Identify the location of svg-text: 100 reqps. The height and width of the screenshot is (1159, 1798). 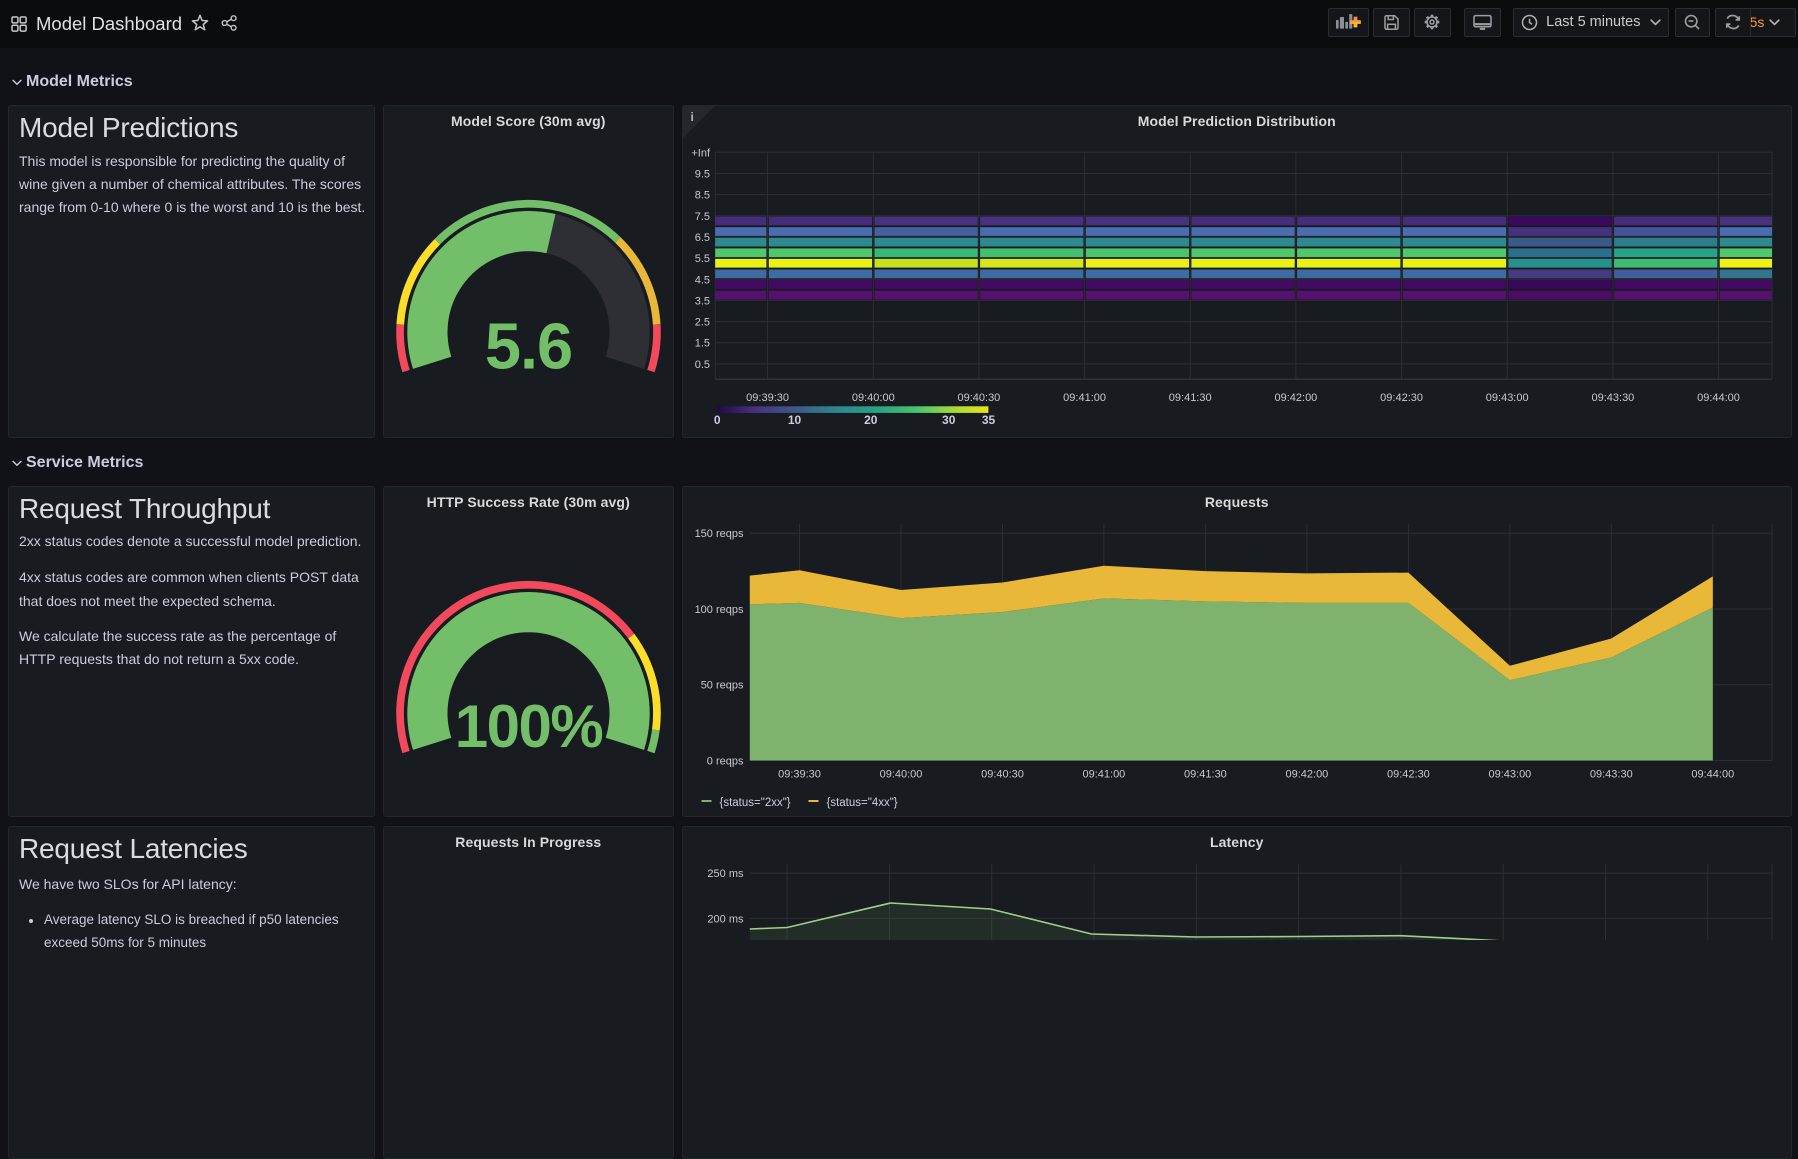
(718, 610).